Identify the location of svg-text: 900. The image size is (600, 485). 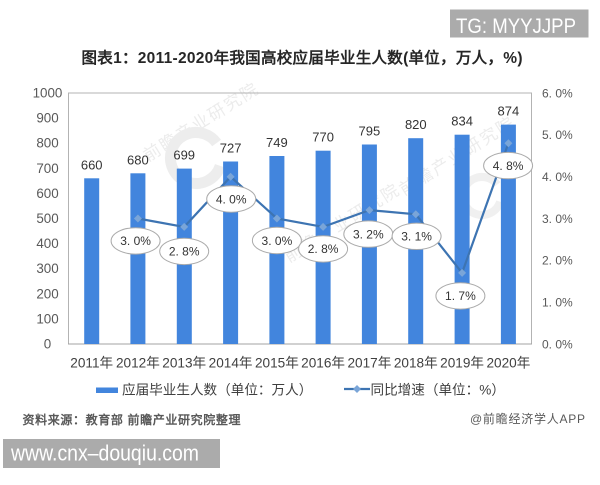
(47, 118).